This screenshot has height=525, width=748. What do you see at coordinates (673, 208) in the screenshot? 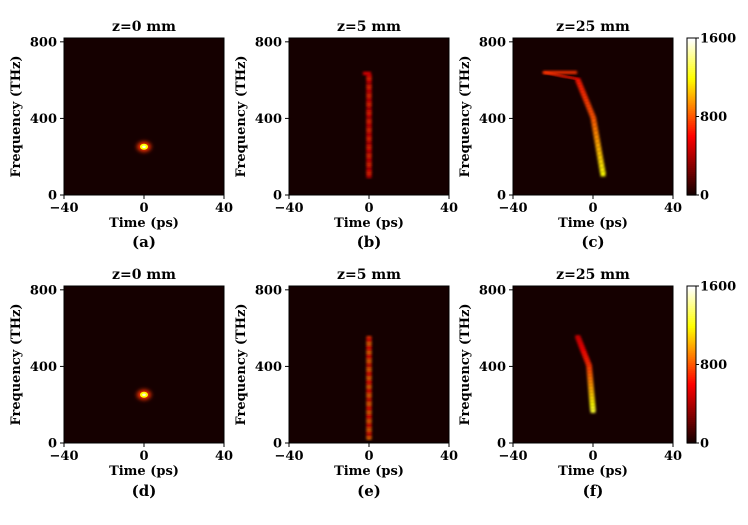
I see `x-tick-label: 40` at bounding box center [673, 208].